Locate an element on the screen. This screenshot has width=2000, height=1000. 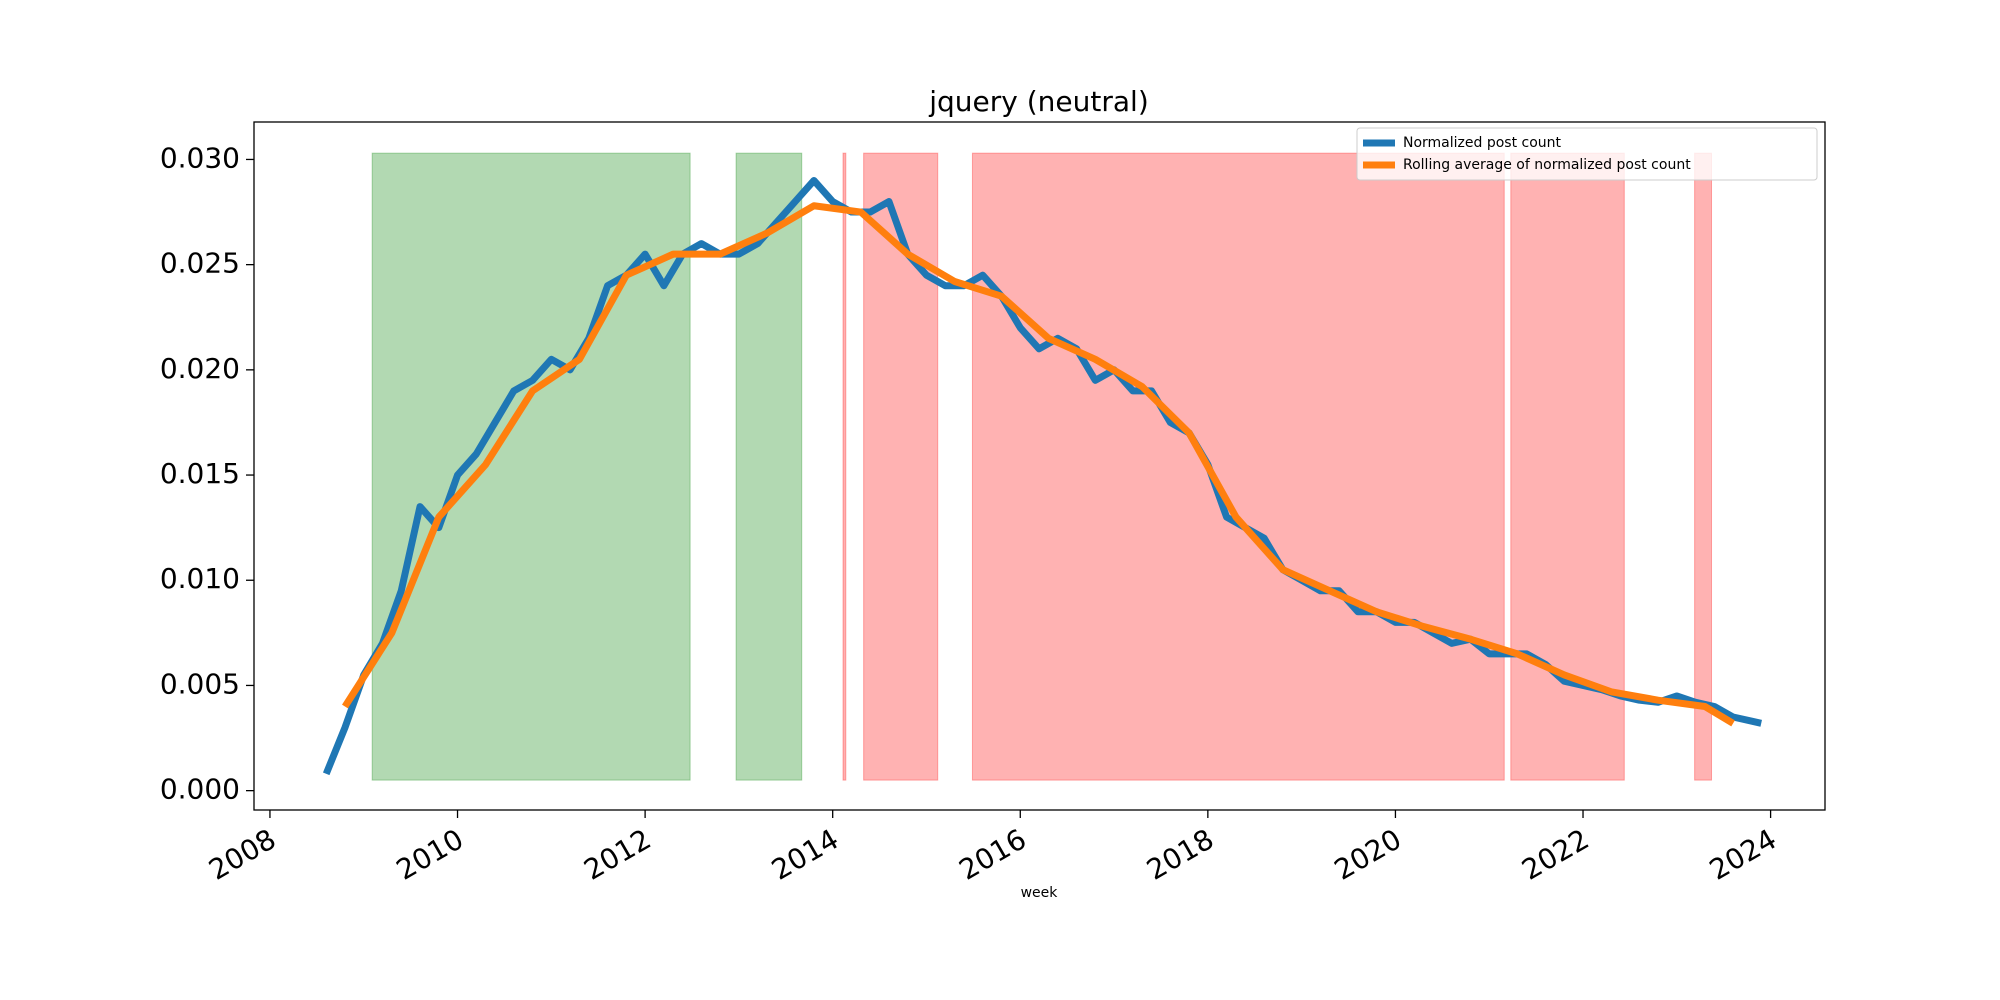
x-tick-label: 2018 is located at coordinates (1180, 854).